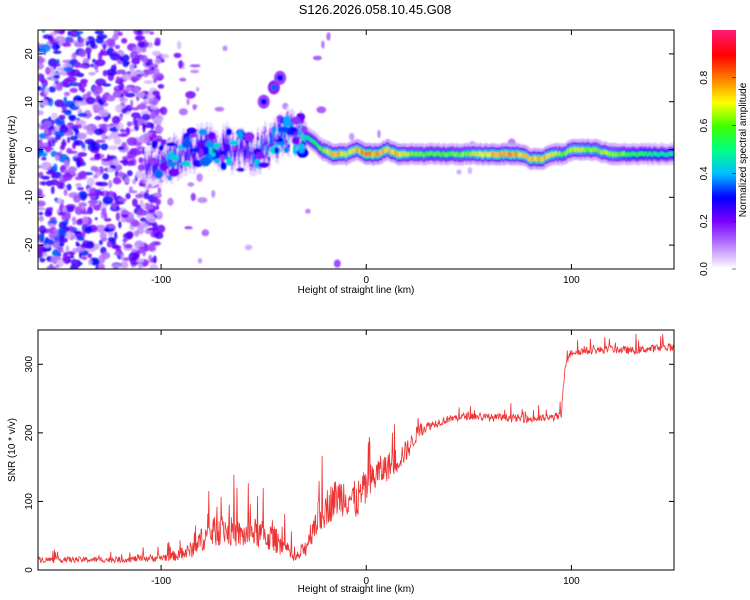 This screenshot has height=600, width=750. Describe the element at coordinates (29, 501) in the screenshot. I see `y-tick-label: 100` at that location.